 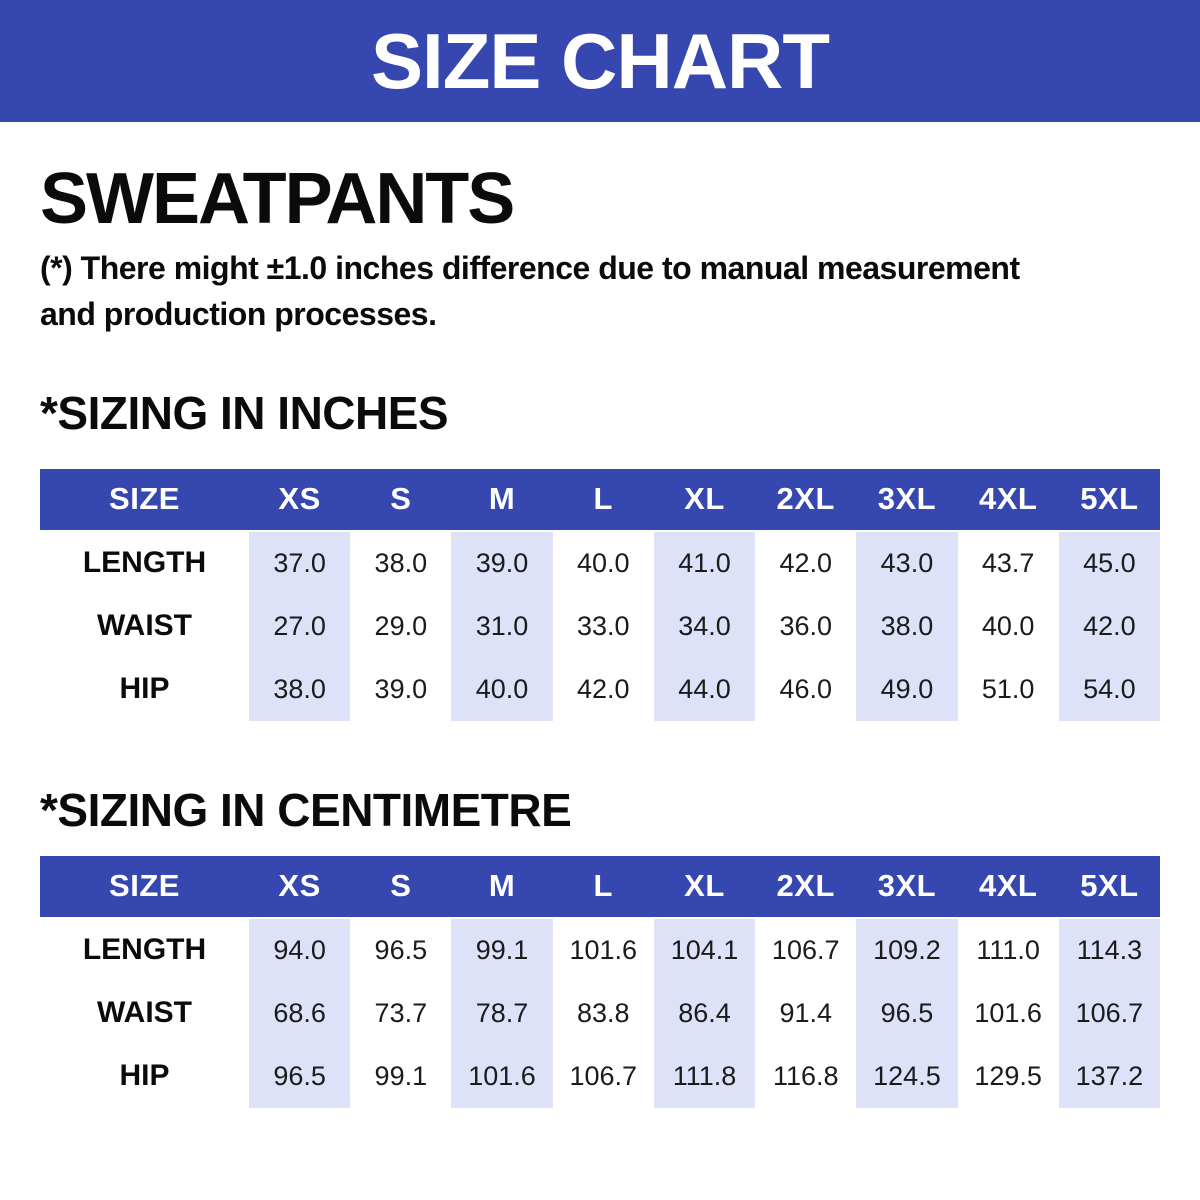 I want to click on size-value: 37.0, so click(x=300, y=563).